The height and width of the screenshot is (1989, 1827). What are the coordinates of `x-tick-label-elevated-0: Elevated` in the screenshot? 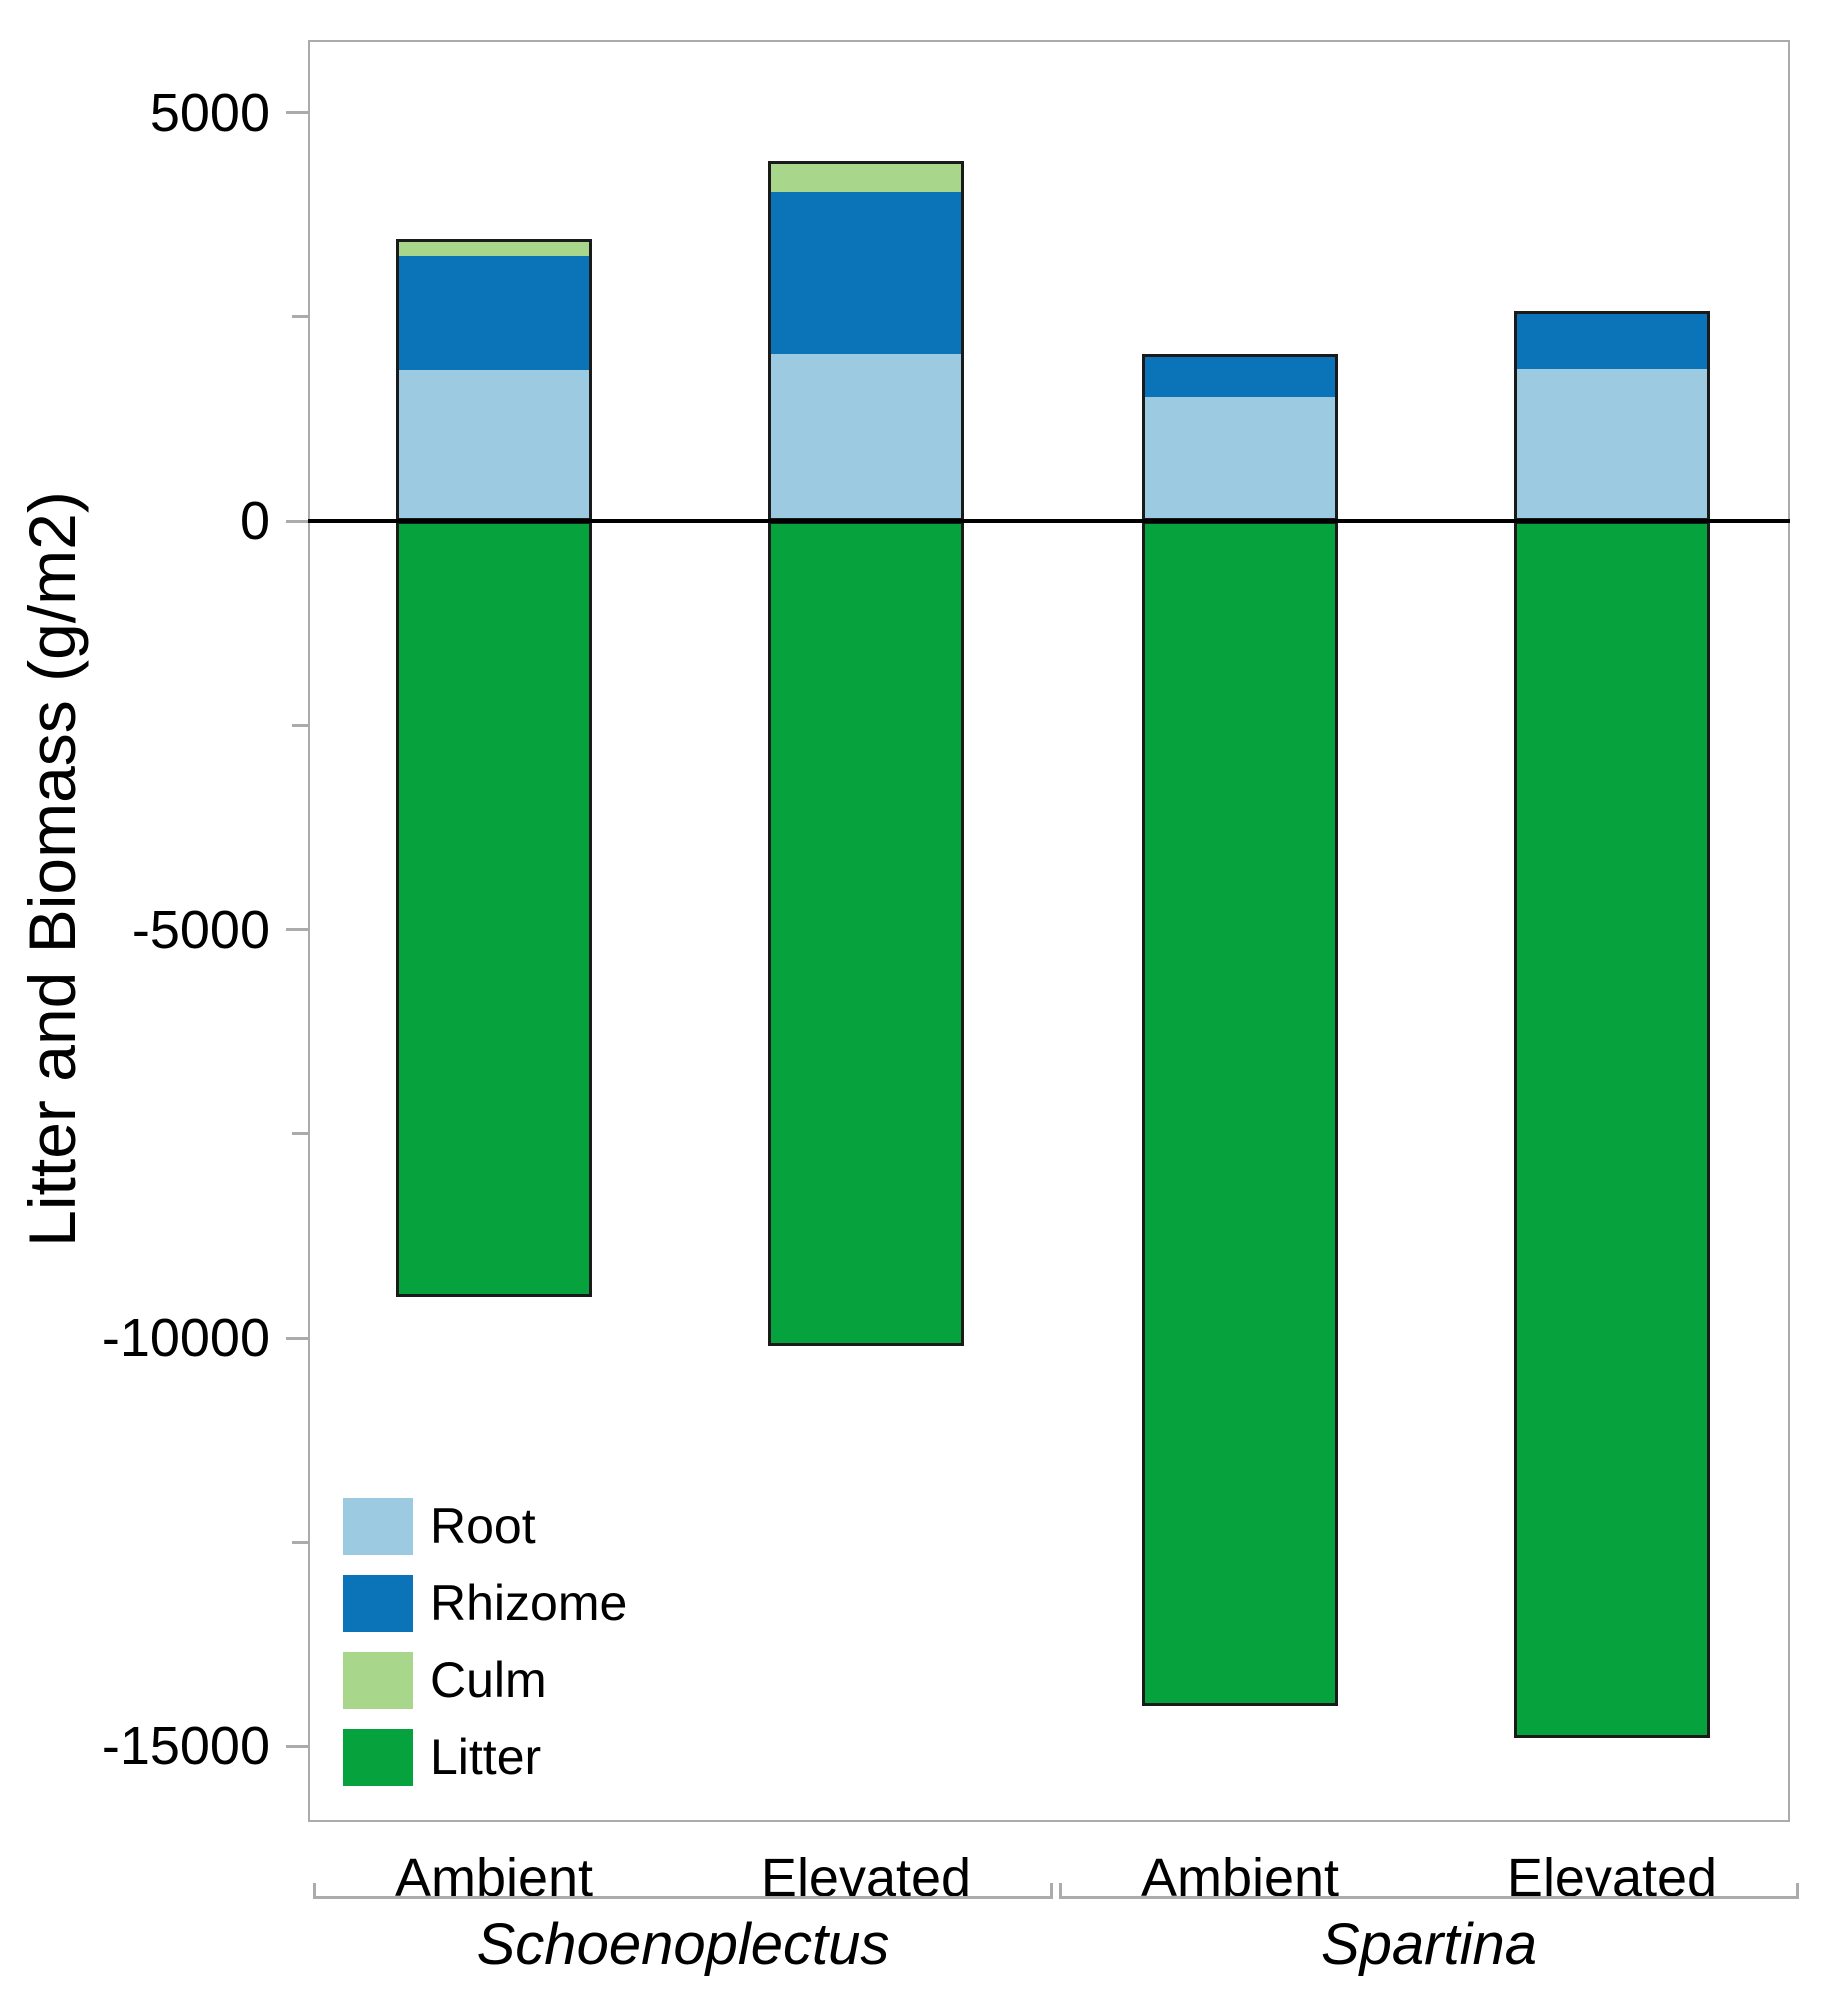 It's located at (866, 1878).